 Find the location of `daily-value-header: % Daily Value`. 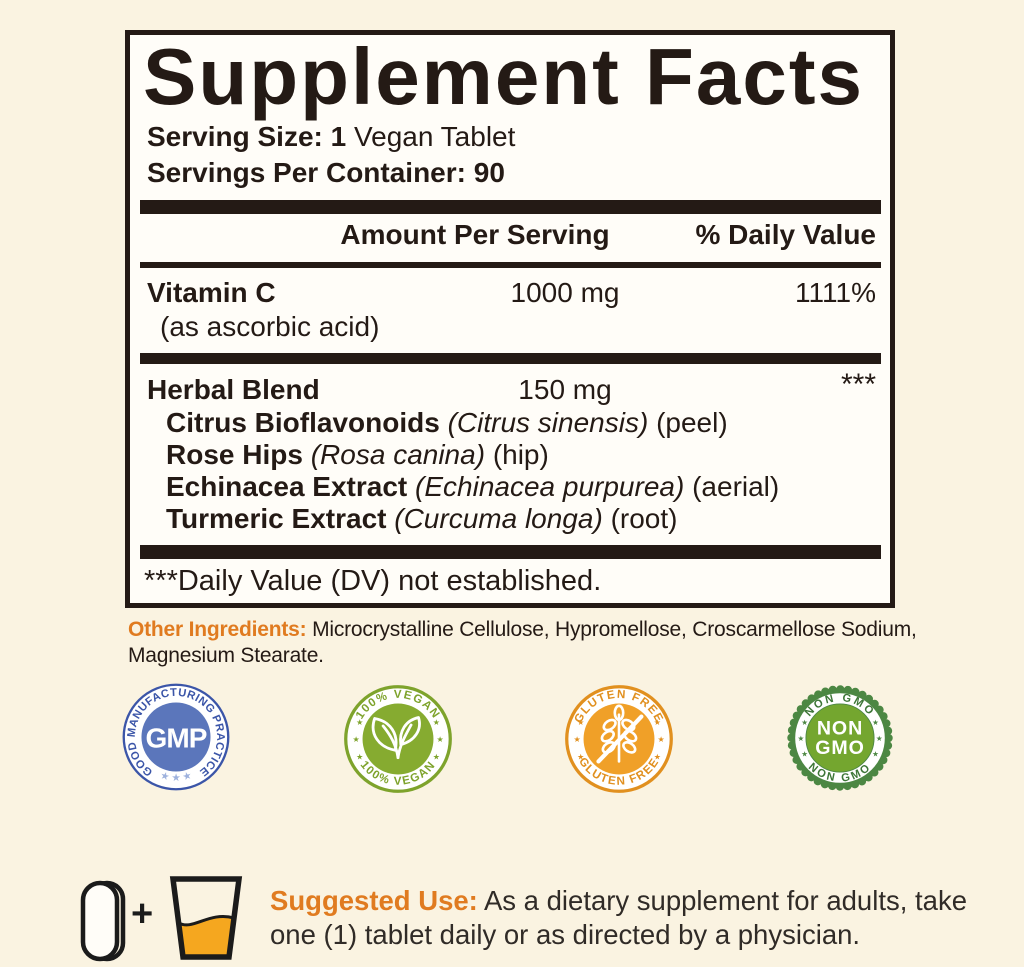

daily-value-header: % Daily Value is located at coordinates (785, 234).